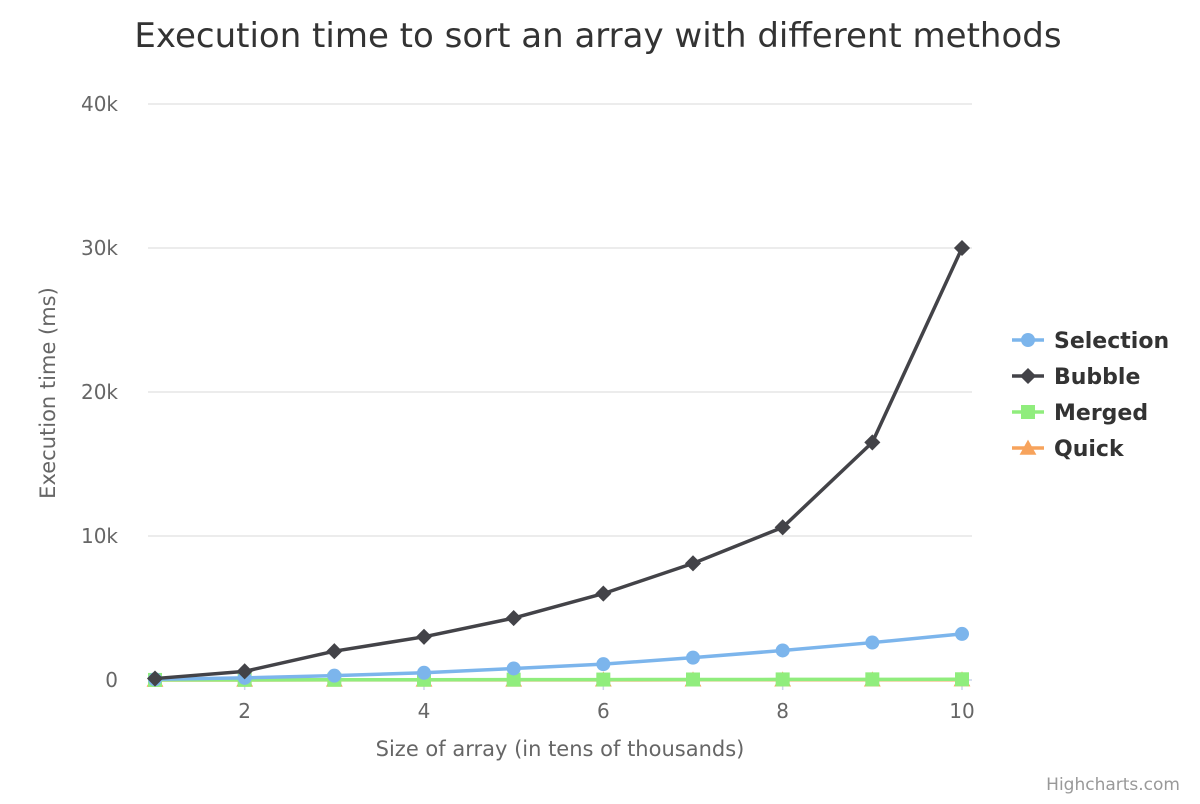 Image resolution: width=1200 pixels, height=804 pixels. I want to click on y-tick-label: 30k, so click(99, 248).